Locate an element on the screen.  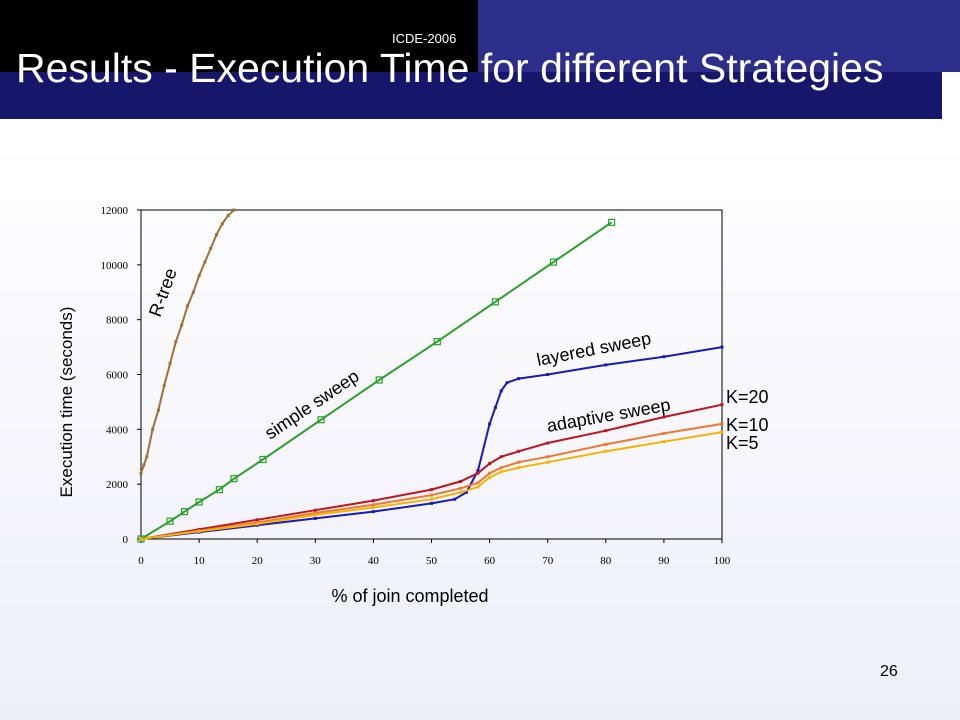
y-tick-label: 4000 is located at coordinates (117, 430).